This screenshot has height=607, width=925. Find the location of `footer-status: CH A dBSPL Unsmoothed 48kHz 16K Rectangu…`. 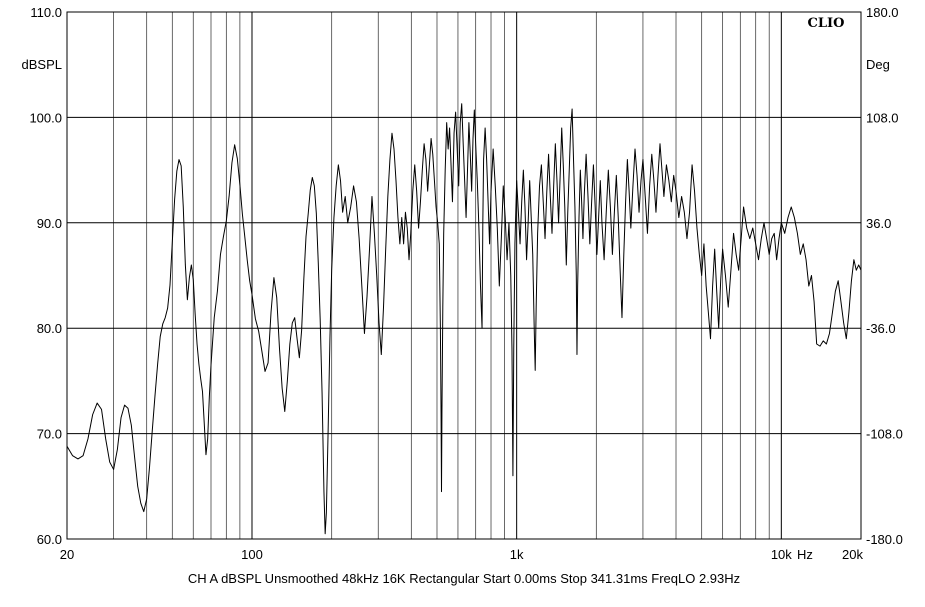

footer-status: CH A dBSPL Unsmoothed 48kHz 16K Rectangu… is located at coordinates (464, 578).